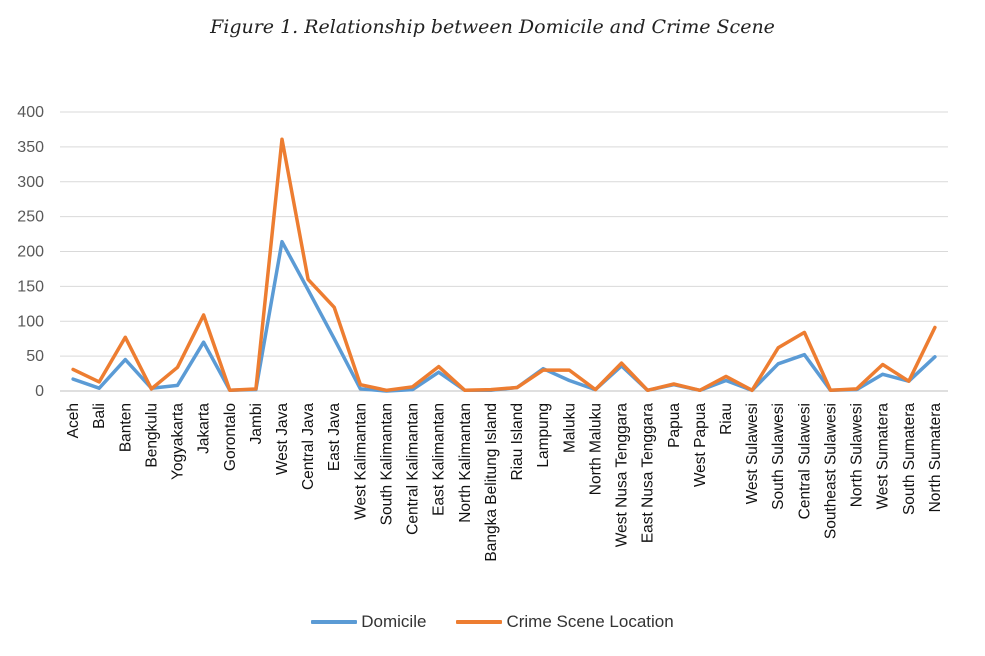  Describe the element at coordinates (30, 182) in the screenshot. I see `y-tick-label: 300` at that location.